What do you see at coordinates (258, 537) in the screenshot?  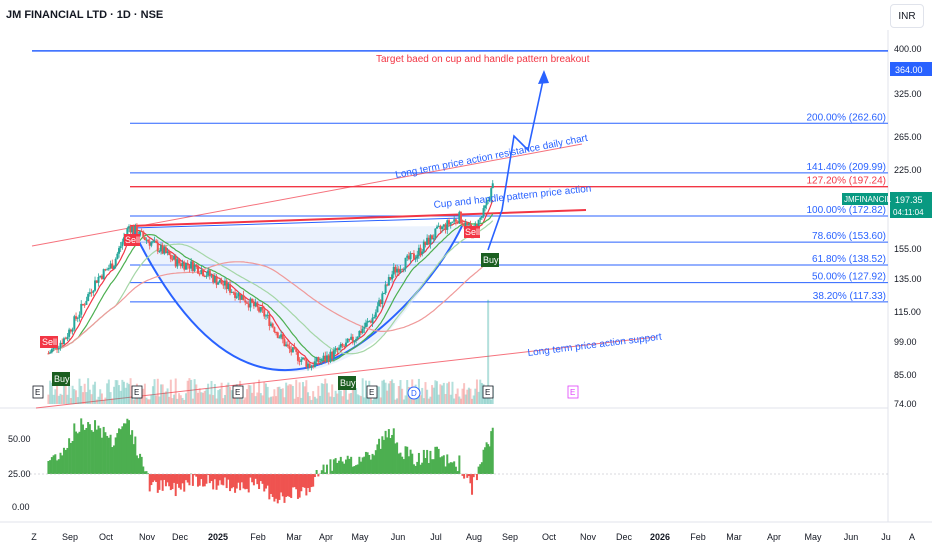 I see `time-tick: Feb` at bounding box center [258, 537].